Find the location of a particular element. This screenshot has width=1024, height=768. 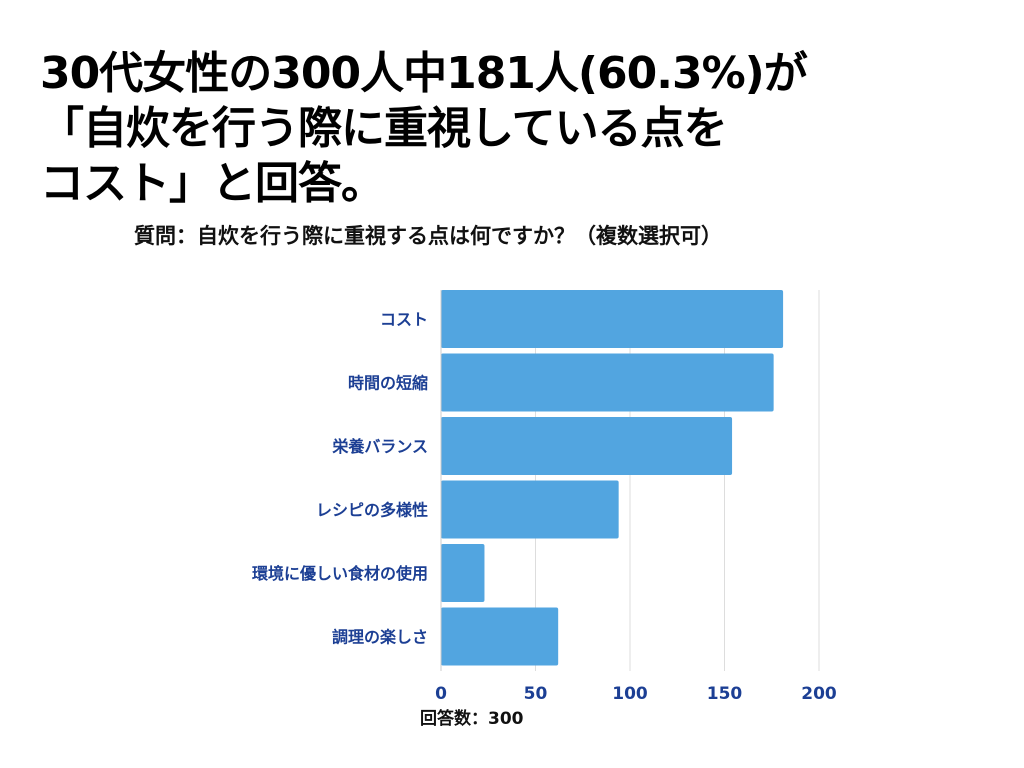

survey-question: 質問：自炊を行う際に重視する点は何ですか？（複数選択可） is located at coordinates (428, 236).